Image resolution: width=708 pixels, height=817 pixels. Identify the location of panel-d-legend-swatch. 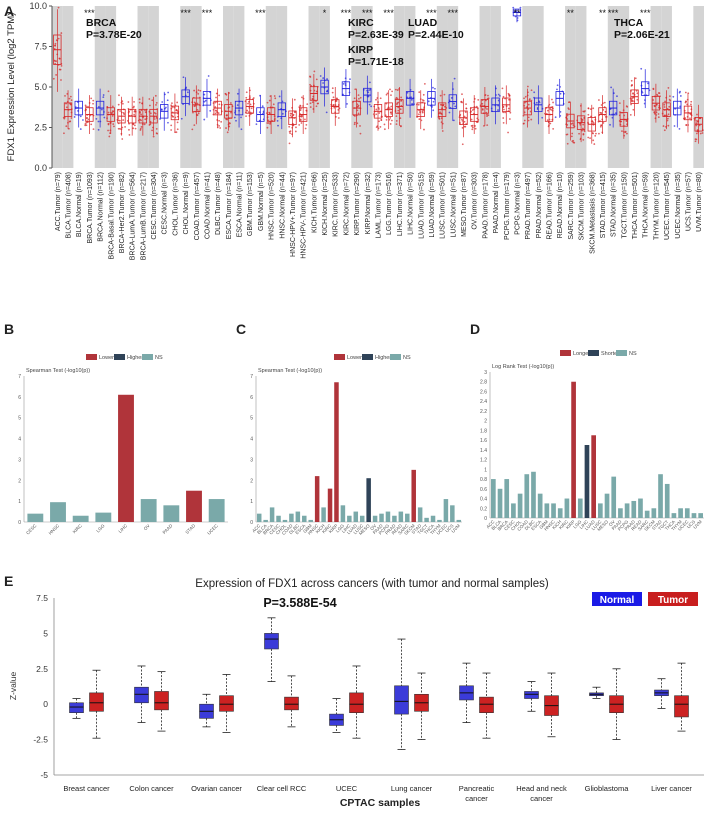
(621, 353).